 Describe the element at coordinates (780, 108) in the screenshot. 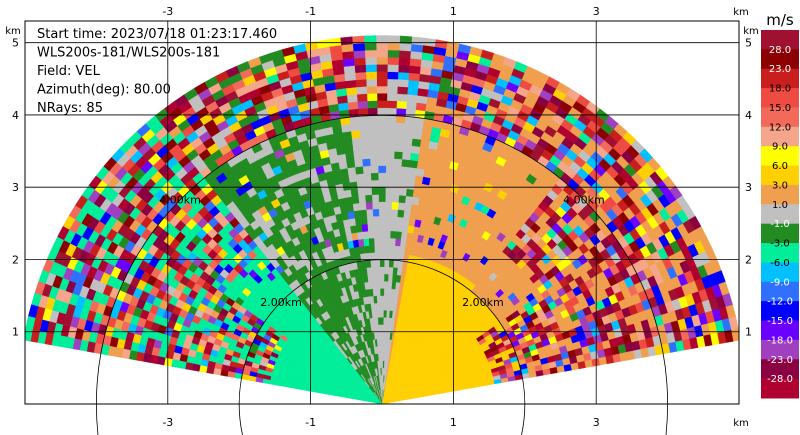

I see `colorbar-label: 15.0` at that location.